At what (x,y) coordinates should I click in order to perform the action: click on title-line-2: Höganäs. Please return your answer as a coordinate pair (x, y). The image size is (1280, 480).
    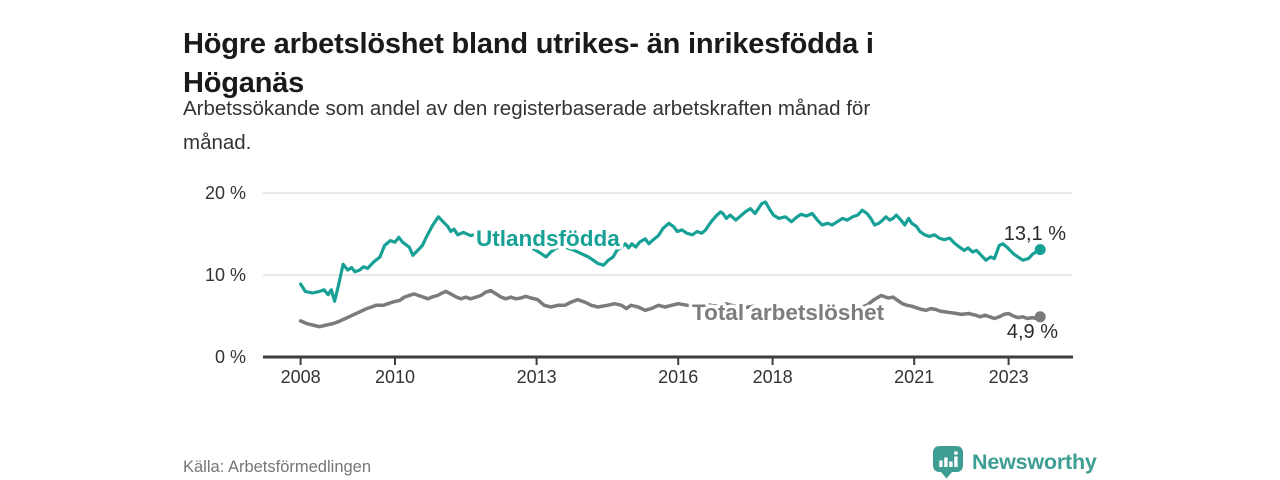
    Looking at the image, I should click on (244, 83).